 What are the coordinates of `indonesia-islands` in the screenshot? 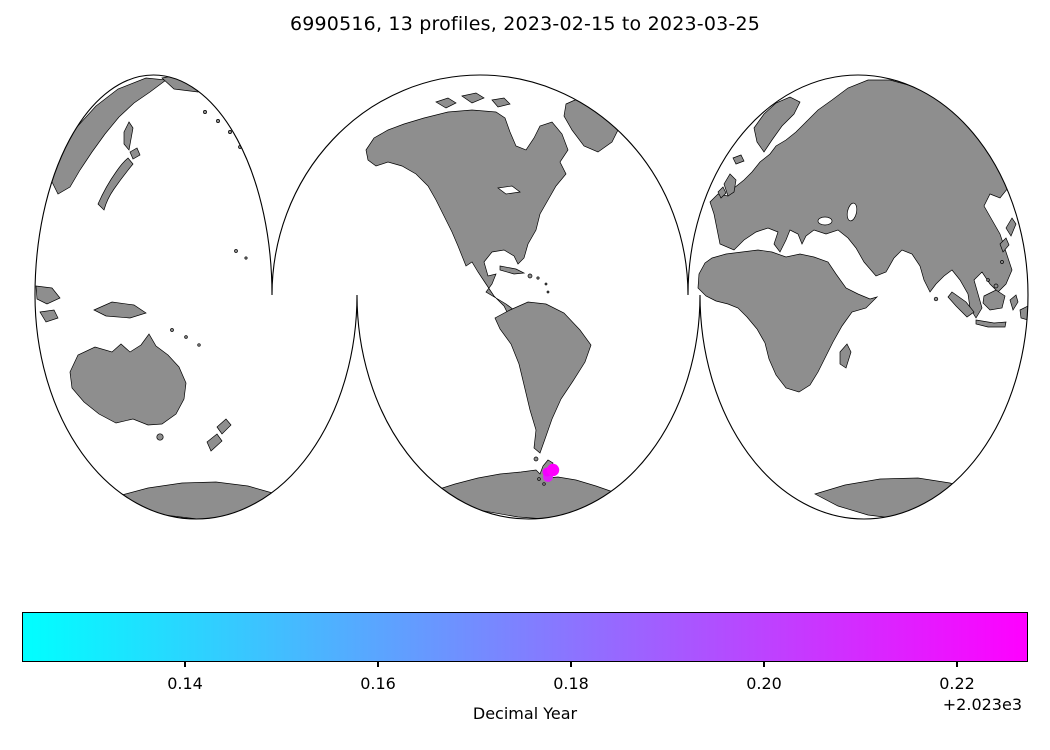 It's located at (987, 308).